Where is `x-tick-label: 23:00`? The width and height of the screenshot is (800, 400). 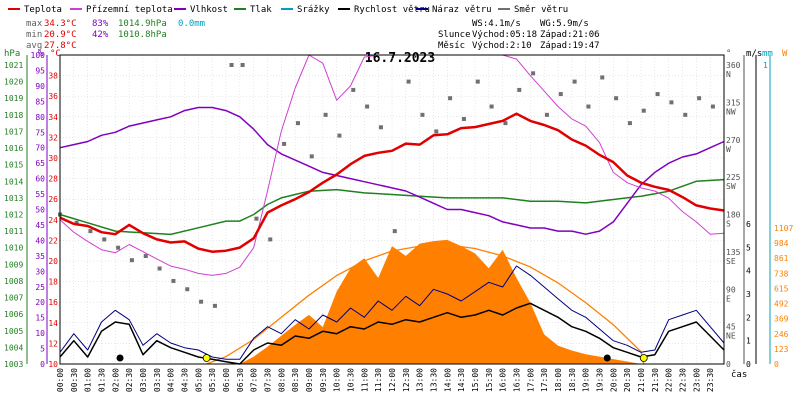
x-tick-label: 23:00 is located at coordinates (696, 380).